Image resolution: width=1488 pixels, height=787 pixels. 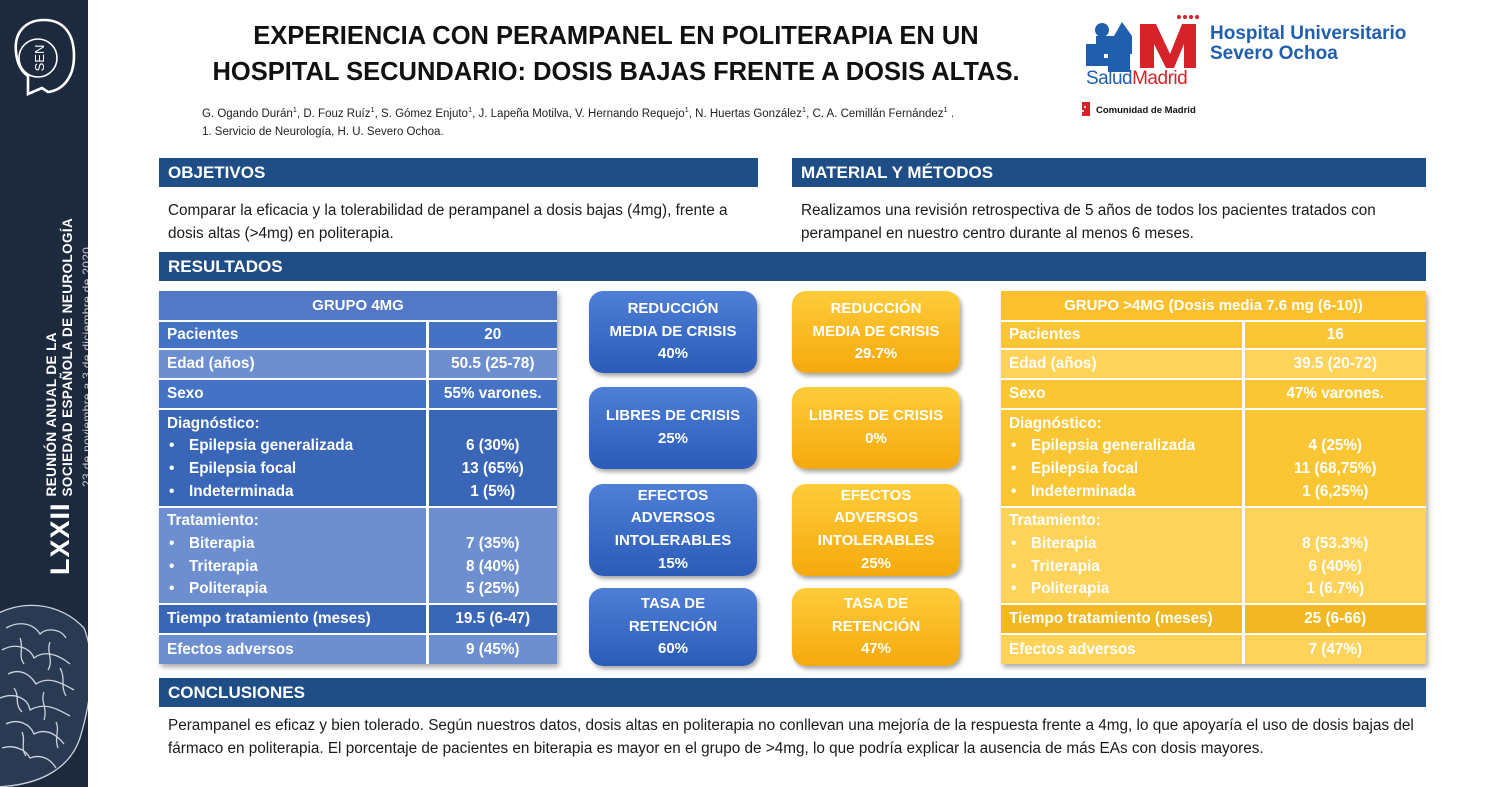 What do you see at coordinates (673, 438) in the screenshot?
I see `box-value: 25%` at bounding box center [673, 438].